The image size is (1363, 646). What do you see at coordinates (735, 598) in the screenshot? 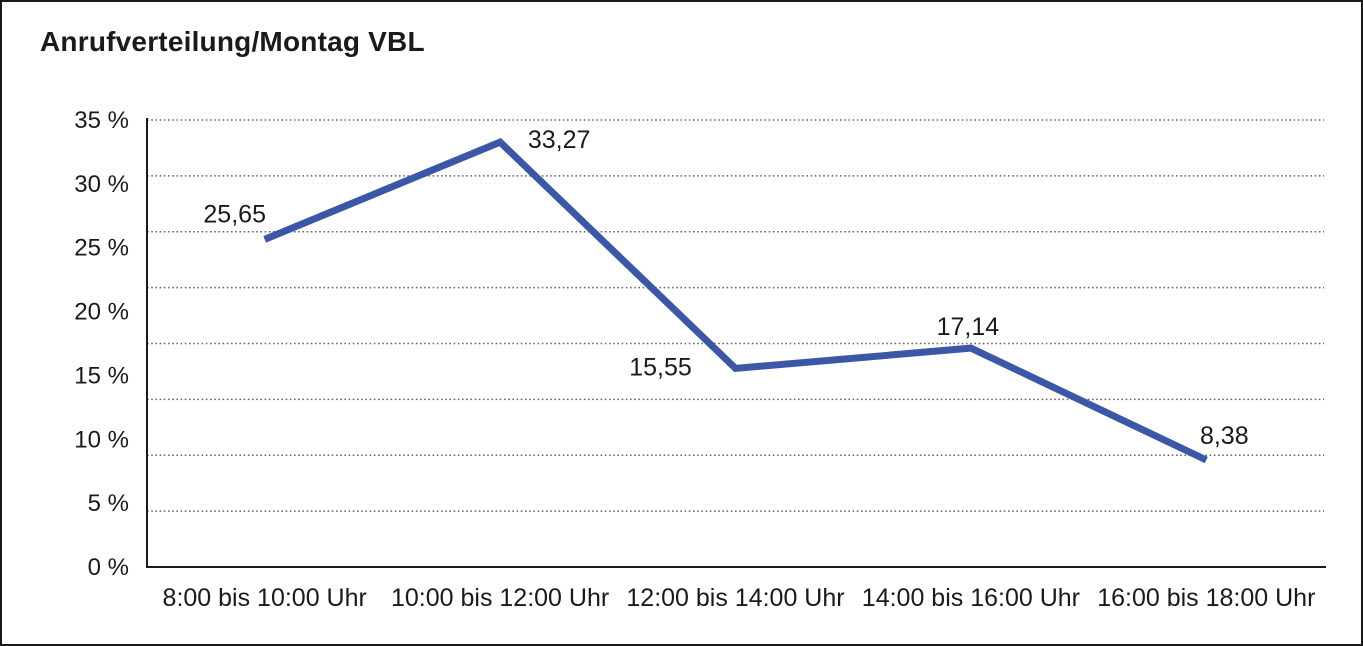
I see `x-tick-label: 12:00 bis 14:00 Uhr` at bounding box center [735, 598].